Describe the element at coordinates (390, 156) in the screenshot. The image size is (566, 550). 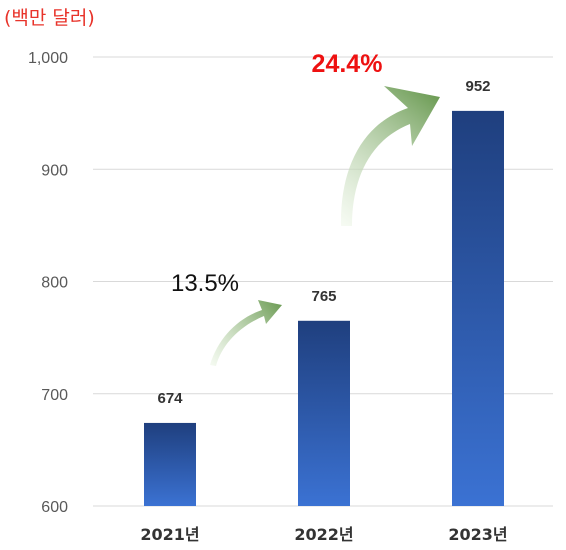
I see `growth-arrow-2022-2023` at that location.